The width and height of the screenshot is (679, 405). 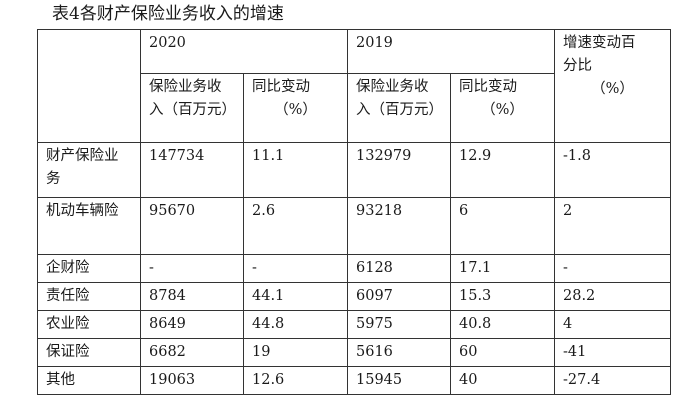 I want to click on header-growth-change-line1: 增速变动百, so click(x=599, y=43).